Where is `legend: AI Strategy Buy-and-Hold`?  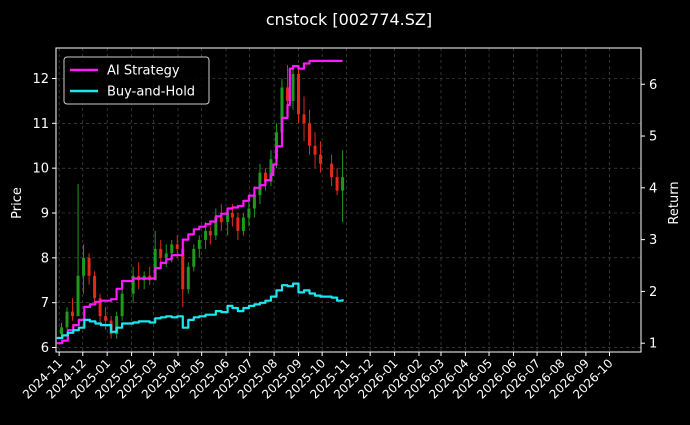
legend: AI Strategy Buy-and-Hold is located at coordinates (136, 80).